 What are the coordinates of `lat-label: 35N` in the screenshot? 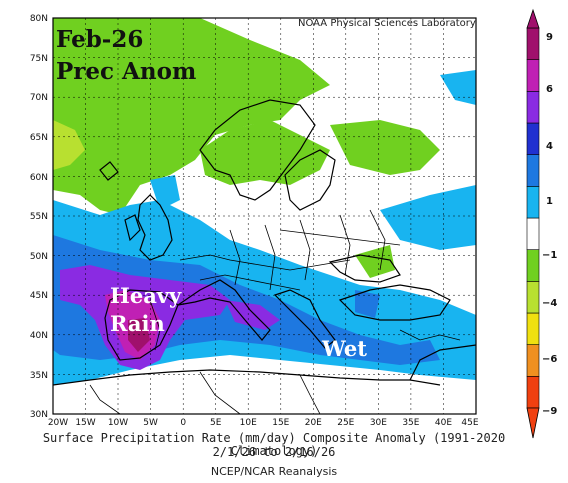 It's located at (39, 376).